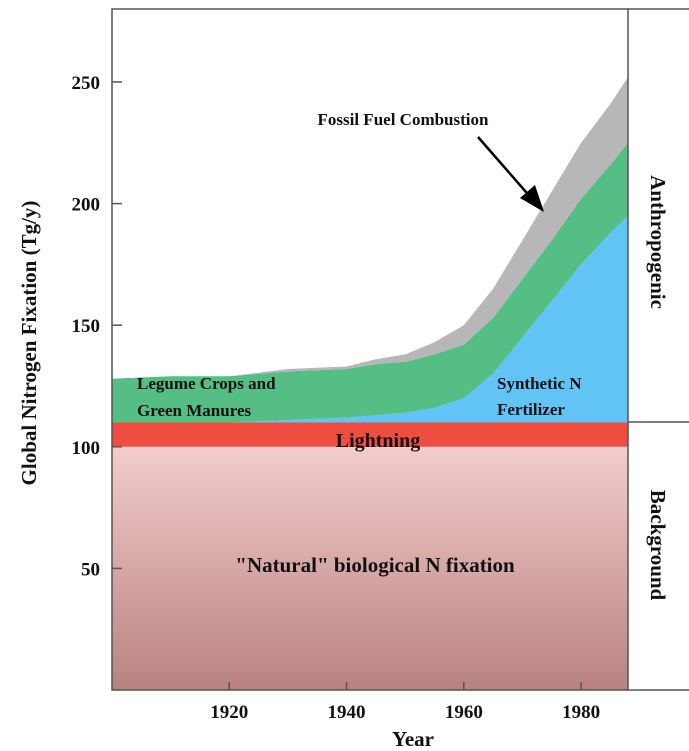 The width and height of the screenshot is (689, 751). What do you see at coordinates (658, 545) in the screenshot?
I see `side-label-background: Background` at bounding box center [658, 545].